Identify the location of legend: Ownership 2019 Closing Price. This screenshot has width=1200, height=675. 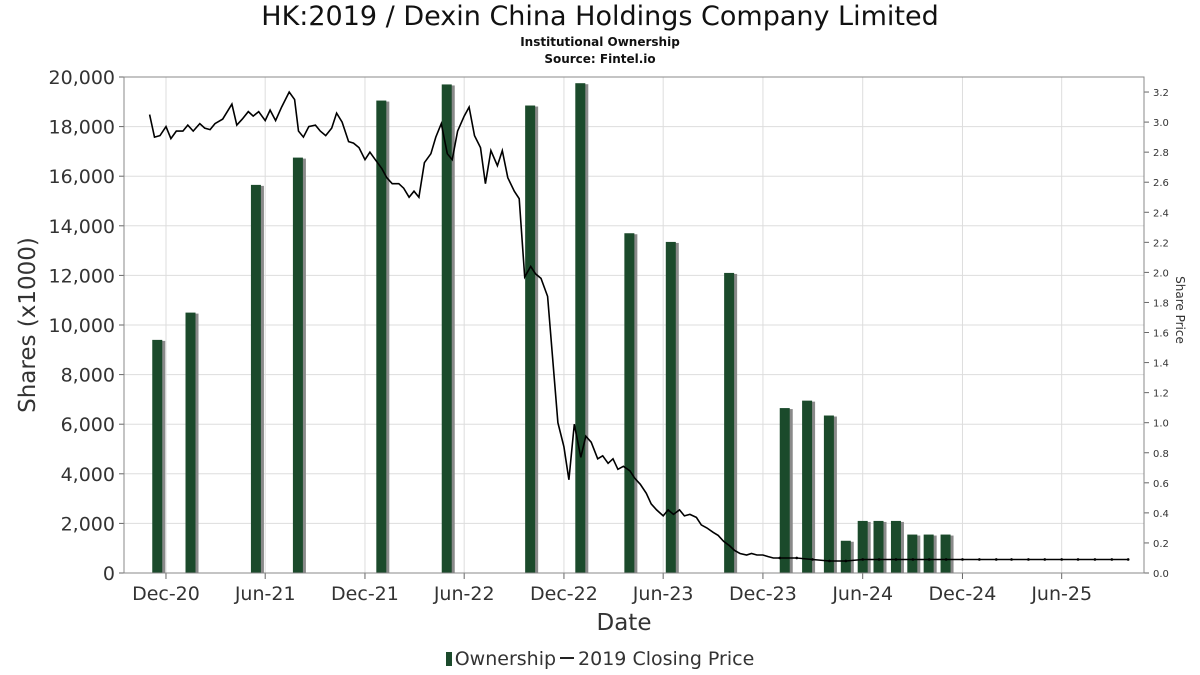
(600, 659).